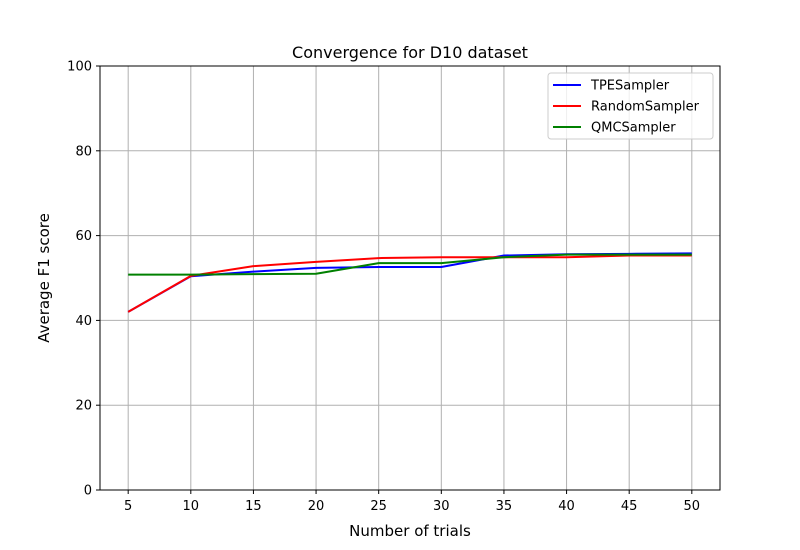 Image resolution: width=800 pixels, height=550 pixels. I want to click on legend-box, so click(630, 106).